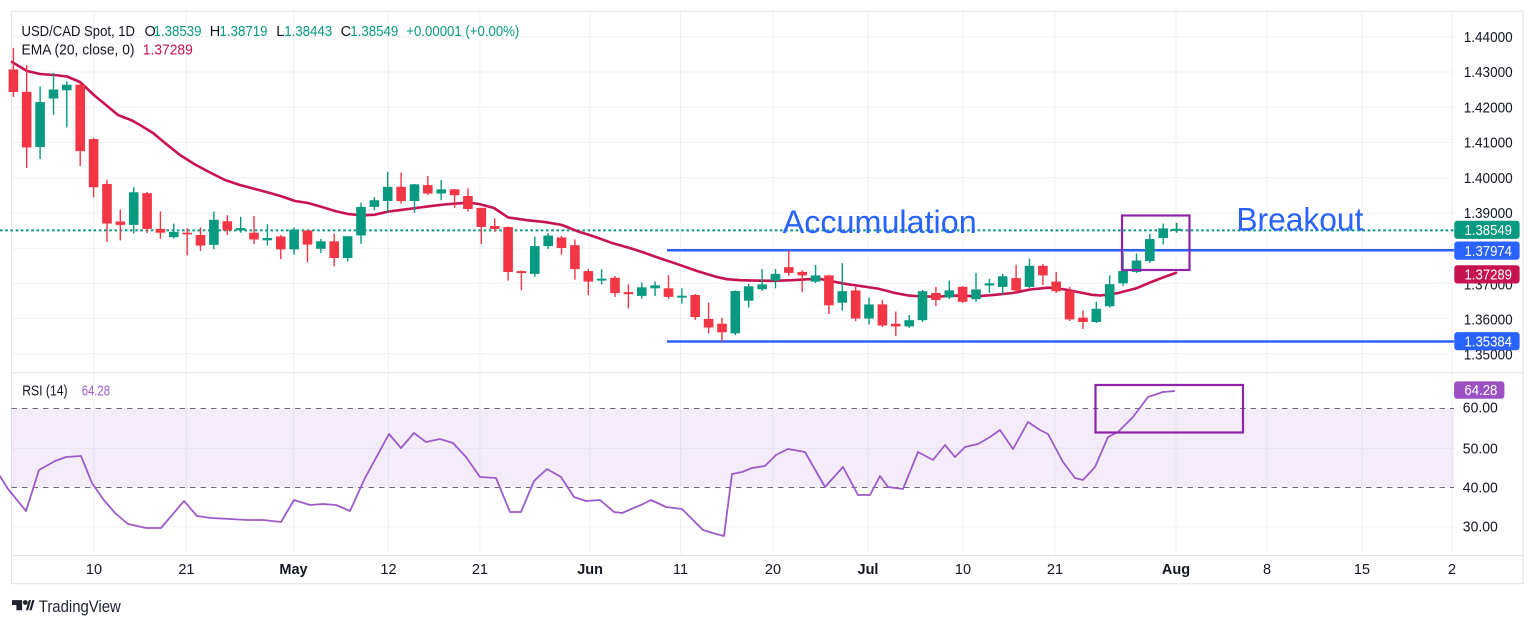  What do you see at coordinates (308, 32) in the screenshot?
I see `svg-text: 1.38443` at bounding box center [308, 32].